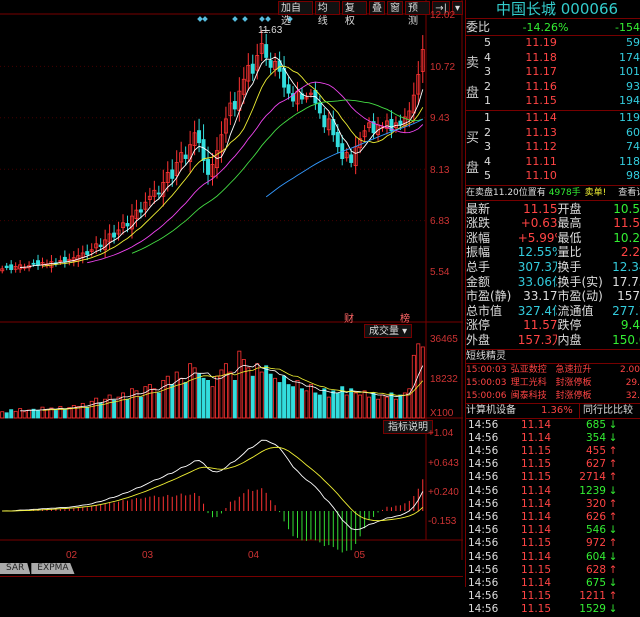 Image resolution: width=640 pixels, height=617 pixels. Describe the element at coordinates (395, 8) in the screenshot. I see `window-button: 窗` at that location.